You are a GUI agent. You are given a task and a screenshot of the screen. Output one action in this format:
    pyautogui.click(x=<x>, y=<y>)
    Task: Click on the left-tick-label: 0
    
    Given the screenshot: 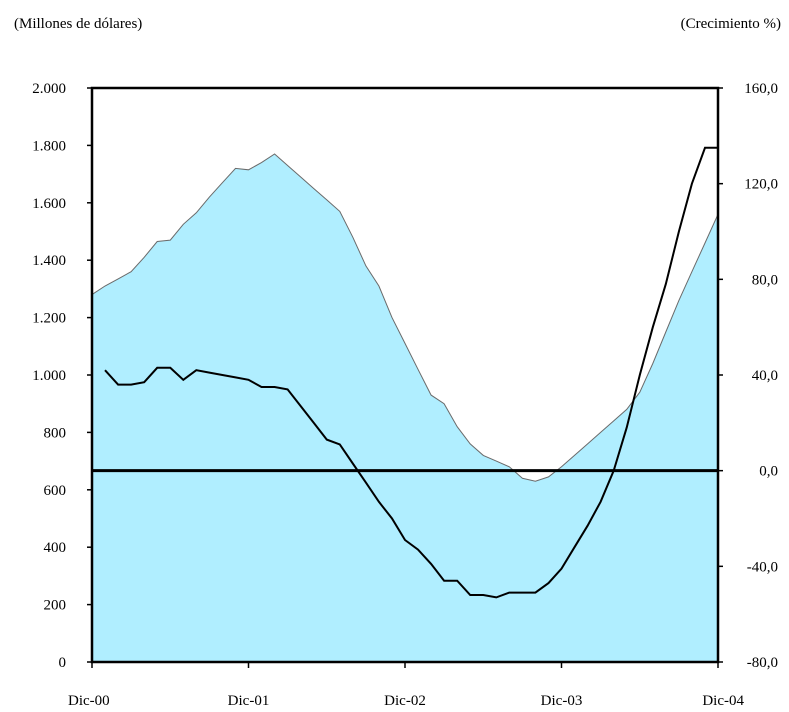 What is the action you would take?
    pyautogui.click(x=63, y=663)
    